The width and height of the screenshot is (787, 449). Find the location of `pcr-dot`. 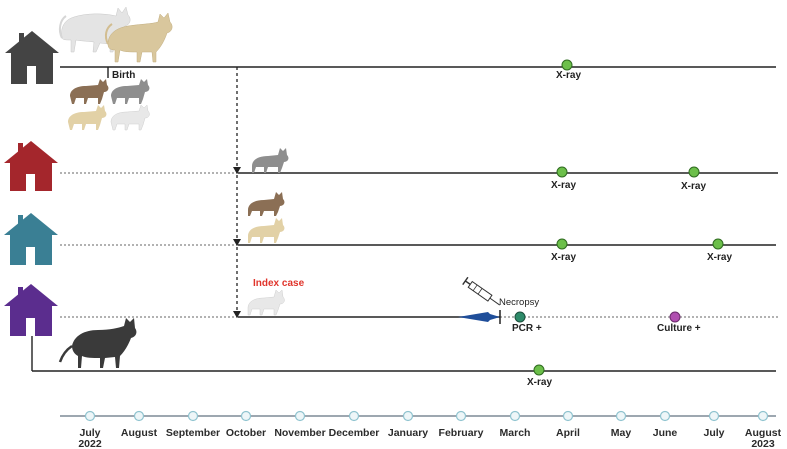

pcr-dot is located at coordinates (520, 317).